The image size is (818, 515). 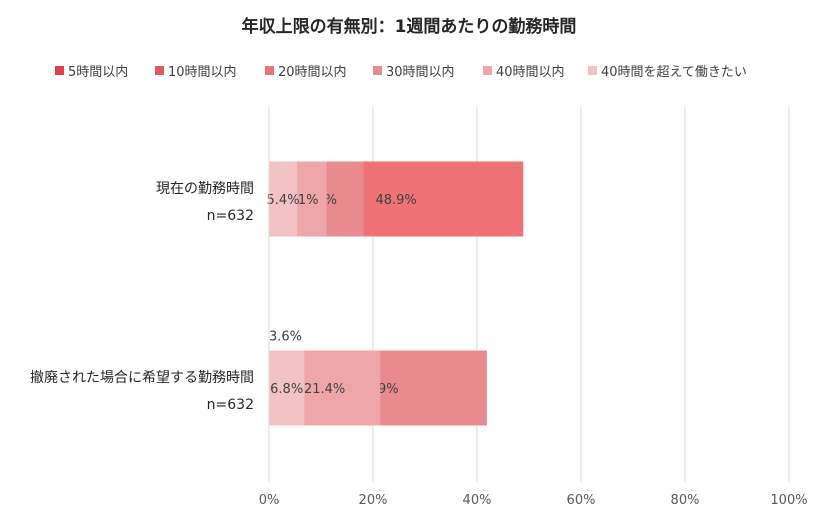 I want to click on x-tick-label: 0%, so click(x=269, y=500).